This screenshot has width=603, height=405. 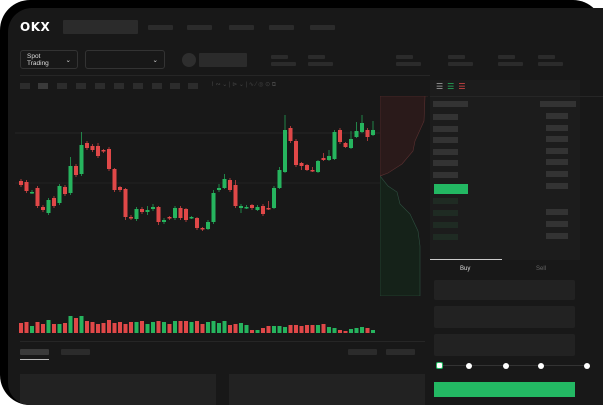 I want to click on chart-tools-icons: ⌇ ∾ ⌄ | ⊳ ⌄ | ∿ ⁄ ◎ ⊙ ⧉, so click(x=244, y=85).